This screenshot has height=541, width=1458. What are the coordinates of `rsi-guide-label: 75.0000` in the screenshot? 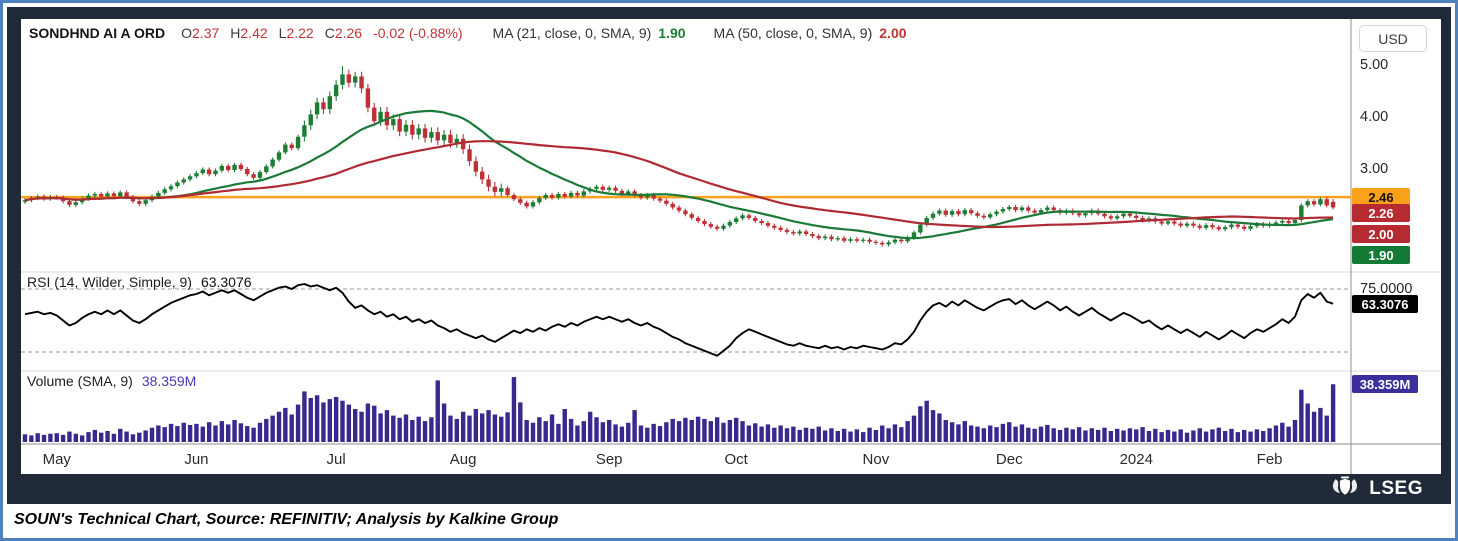 It's located at (1386, 289).